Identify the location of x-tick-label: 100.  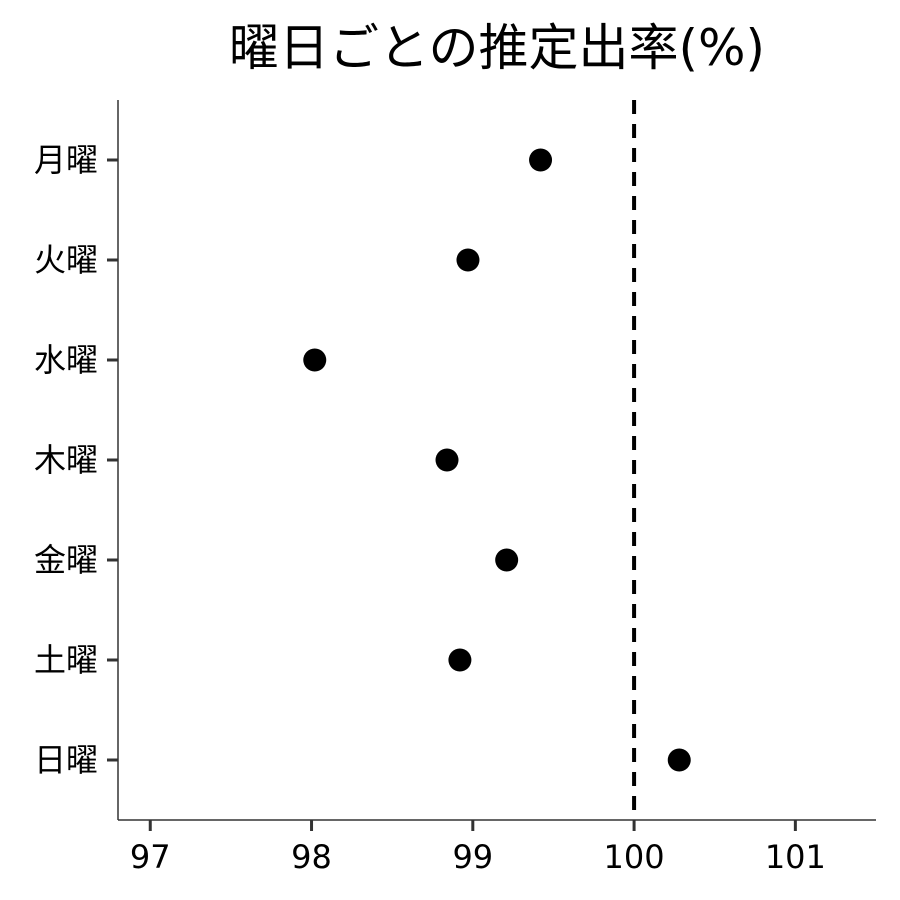
(634, 857).